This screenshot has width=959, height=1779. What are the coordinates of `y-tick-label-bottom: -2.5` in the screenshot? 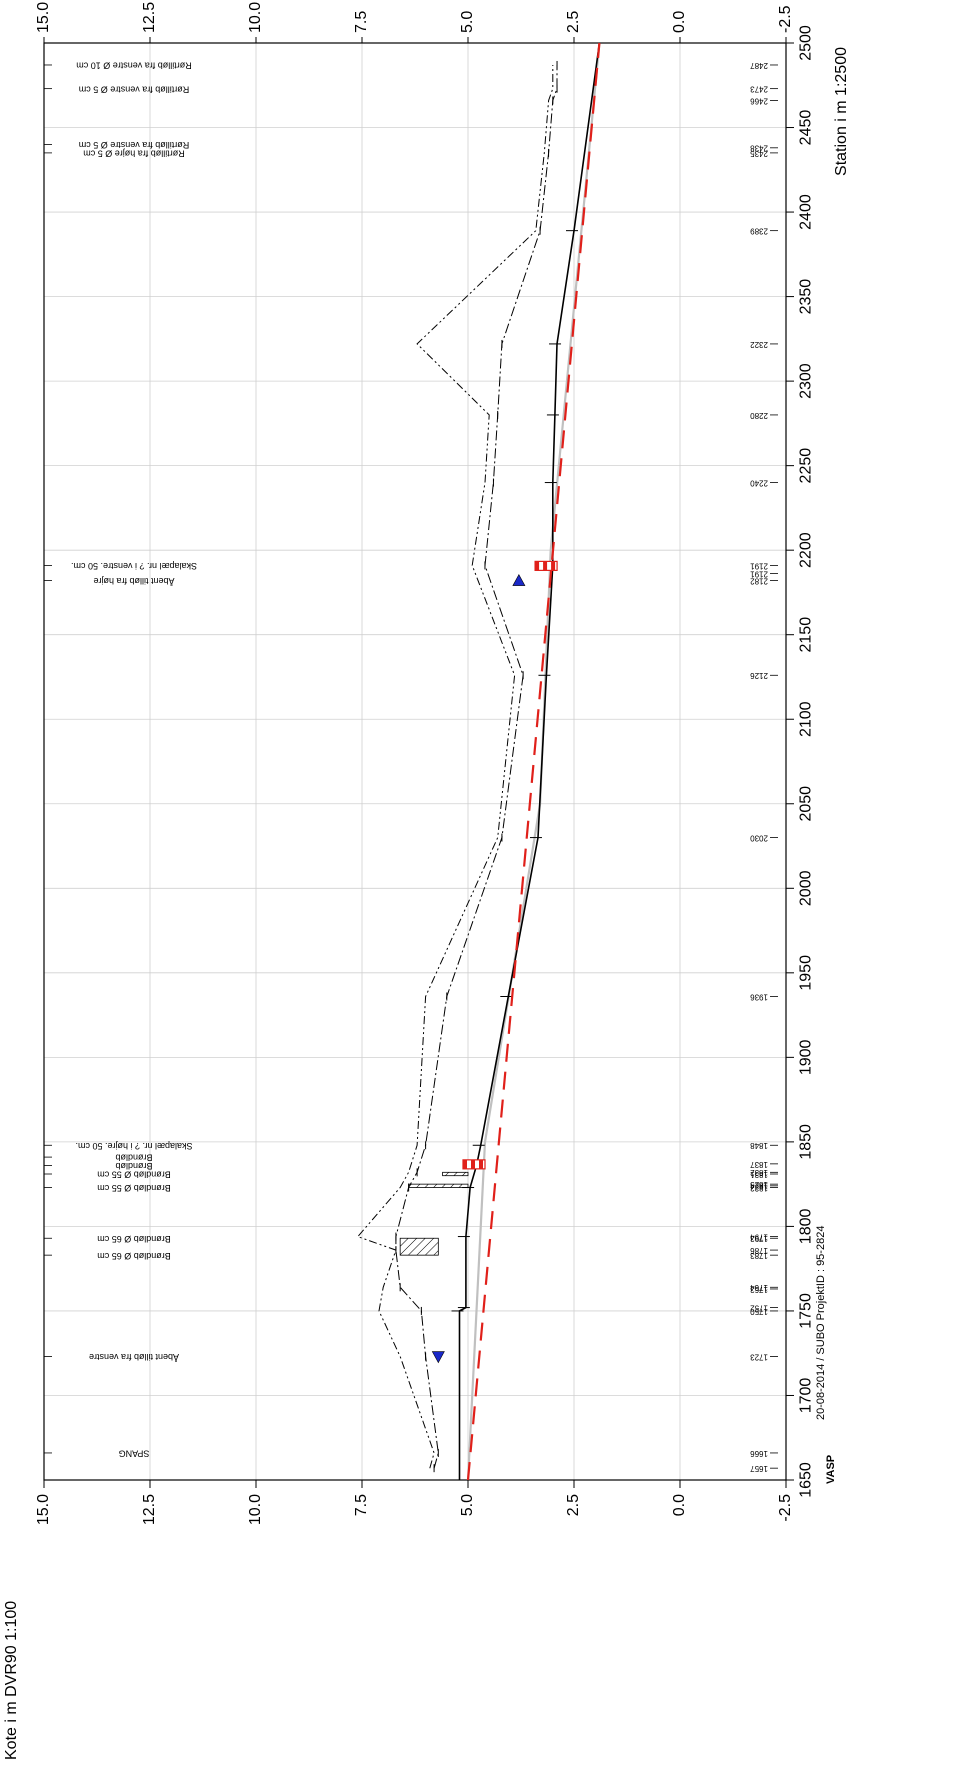 It's located at (785, 1508).